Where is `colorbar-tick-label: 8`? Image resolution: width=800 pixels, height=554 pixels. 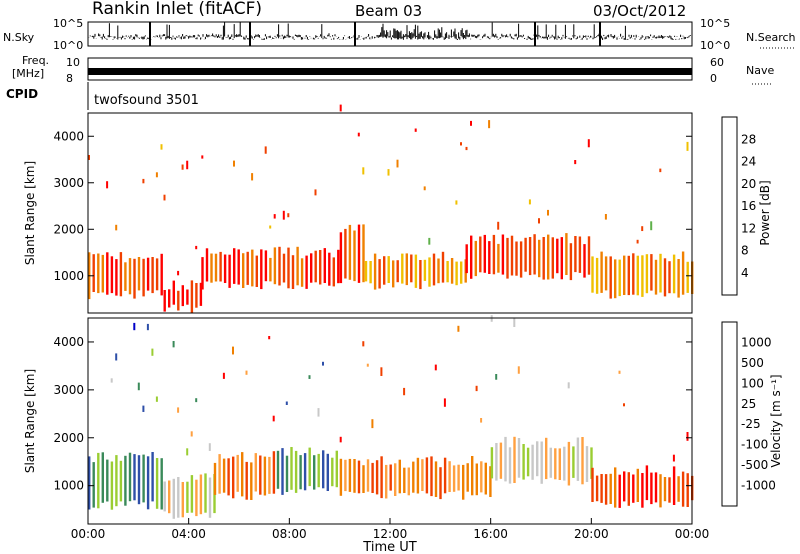 colorbar-tick-label: 8 is located at coordinates (745, 251).